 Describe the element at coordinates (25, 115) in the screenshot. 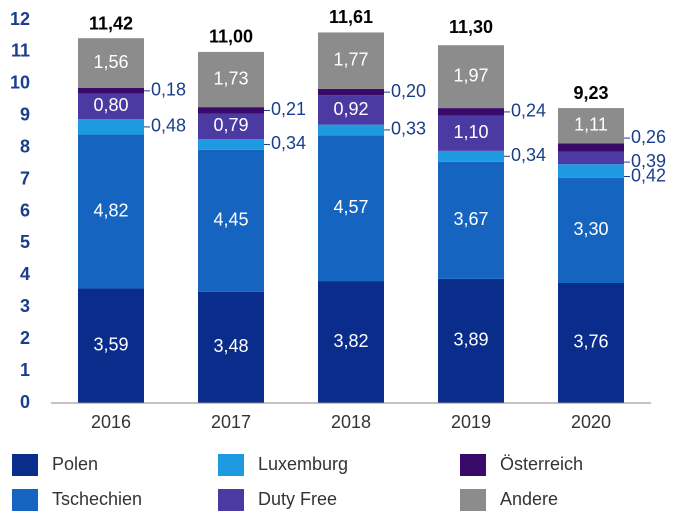

I see `y-tick-label: 9` at that location.